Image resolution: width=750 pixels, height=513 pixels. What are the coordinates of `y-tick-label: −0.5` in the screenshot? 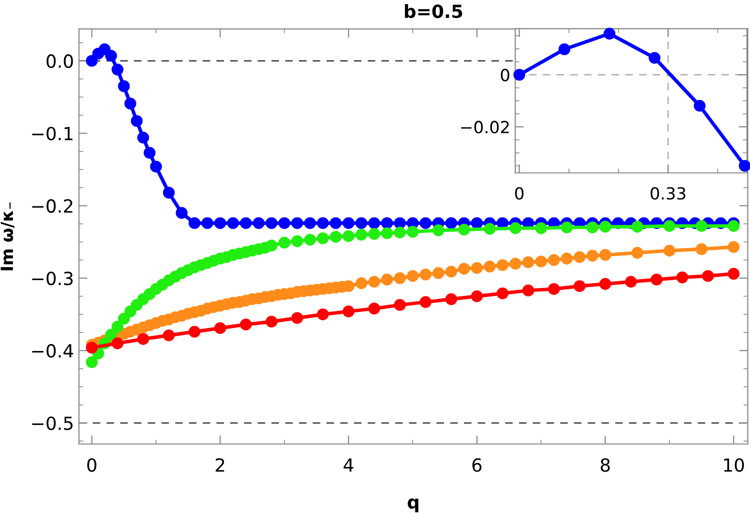 It's located at (52, 423).